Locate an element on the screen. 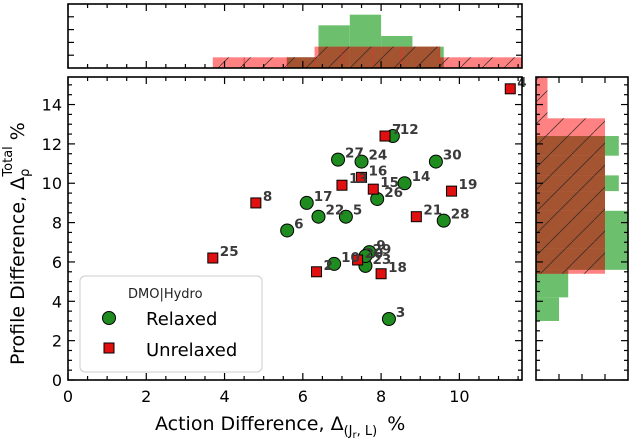 This screenshot has width=633, height=438. right-histogram is located at coordinates (582, 228).